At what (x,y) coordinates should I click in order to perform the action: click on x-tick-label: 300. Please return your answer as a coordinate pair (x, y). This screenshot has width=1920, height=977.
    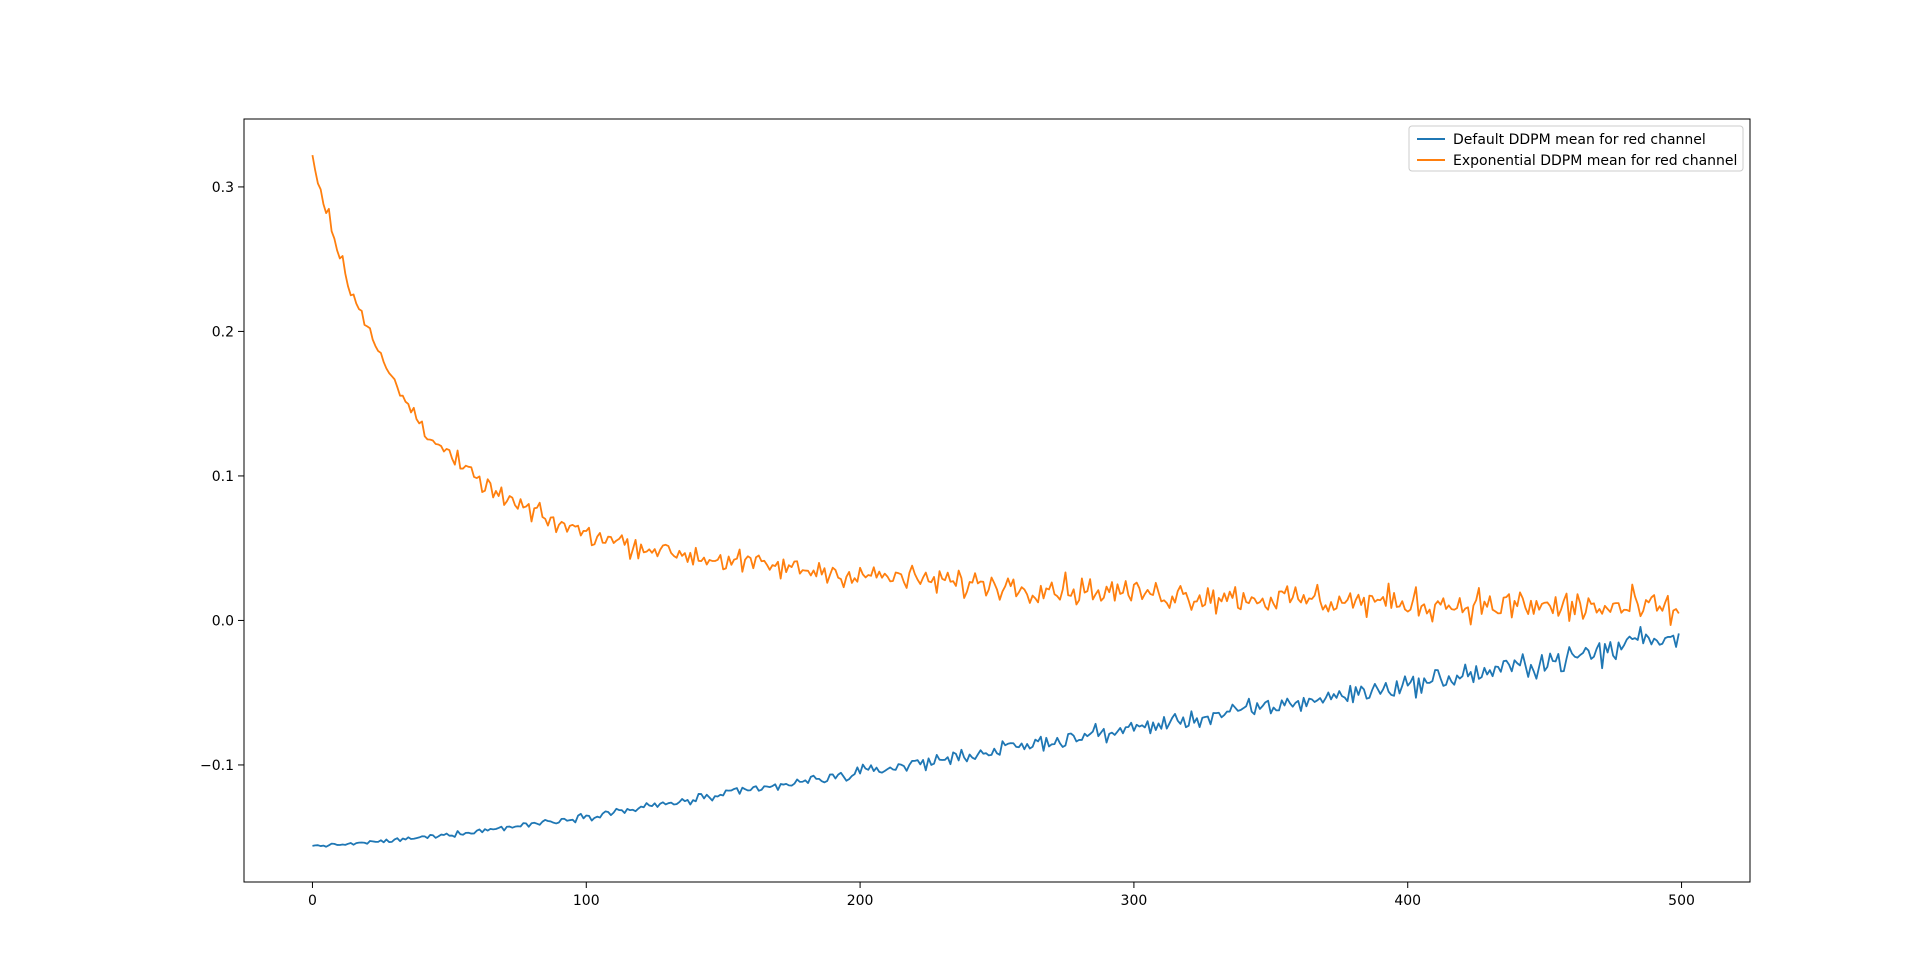
    Looking at the image, I should click on (1134, 901).